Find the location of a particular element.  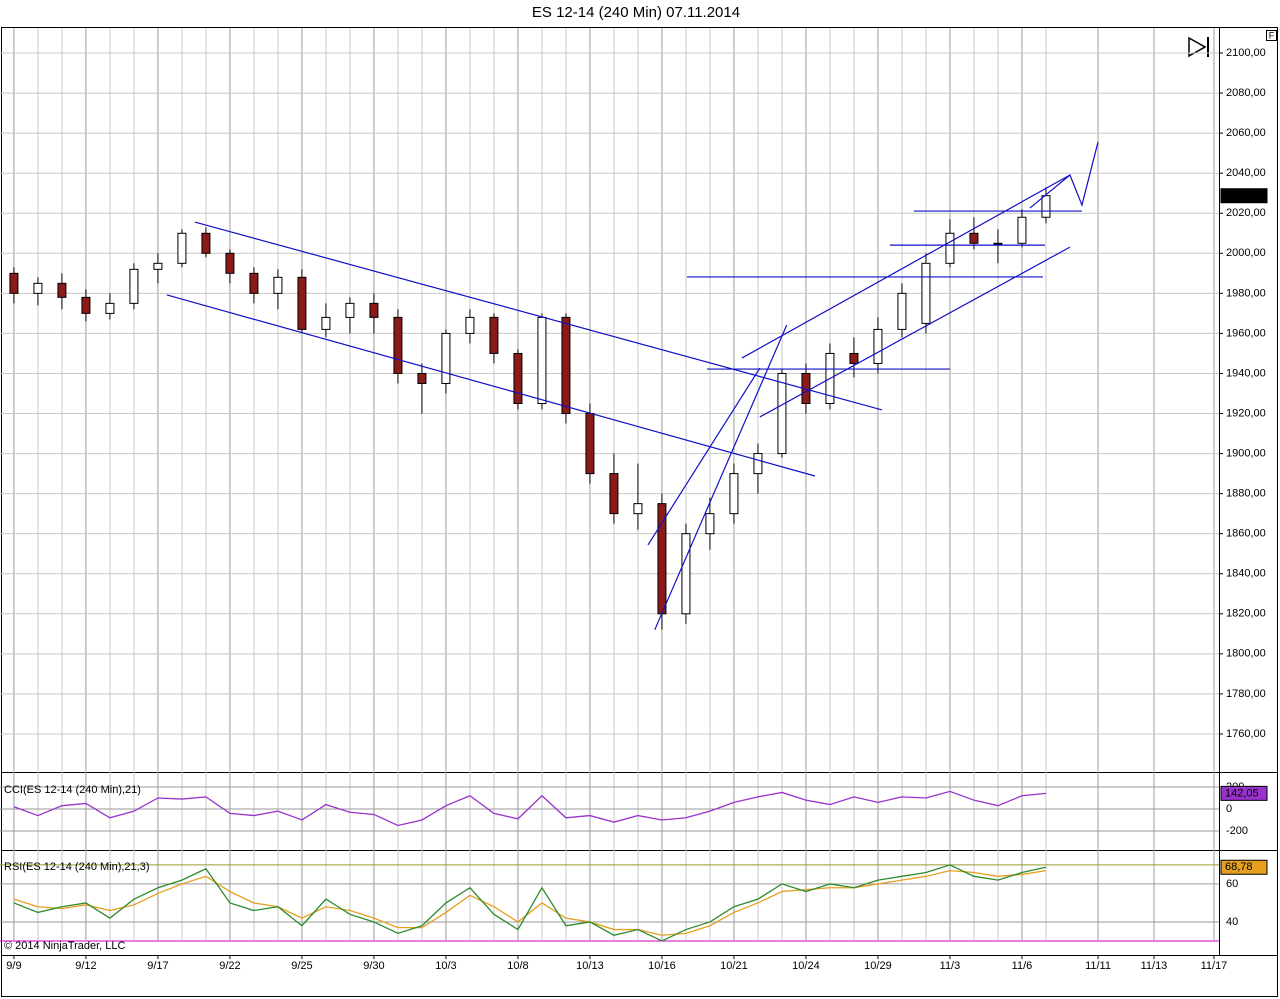

y-tick-label: 1980,00 is located at coordinates (1246, 293).